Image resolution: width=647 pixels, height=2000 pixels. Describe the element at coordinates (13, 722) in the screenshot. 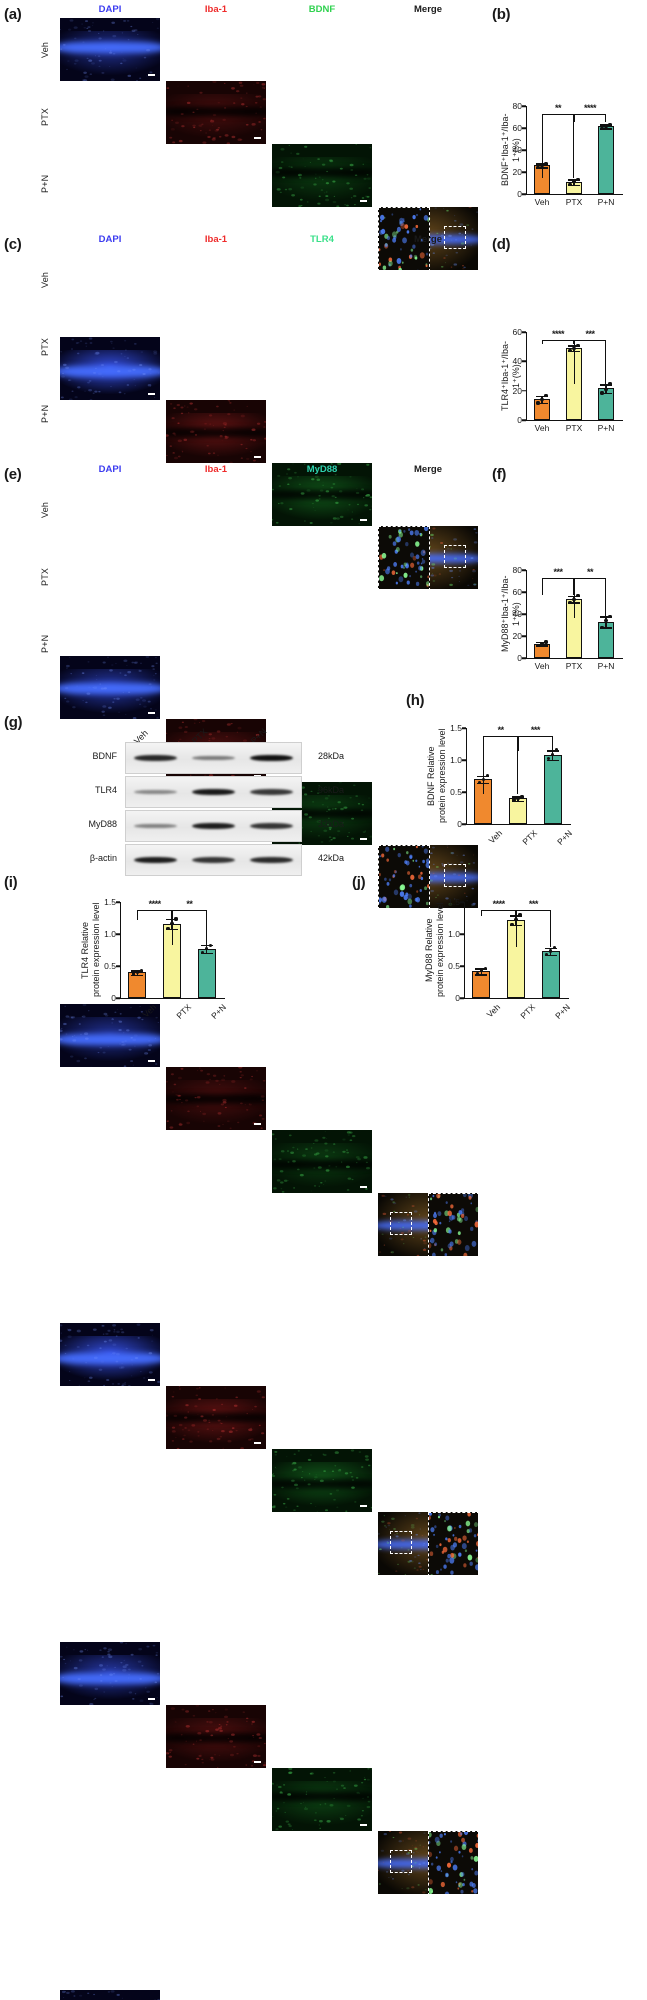

I see `panel-letter-g: (g)` at that location.